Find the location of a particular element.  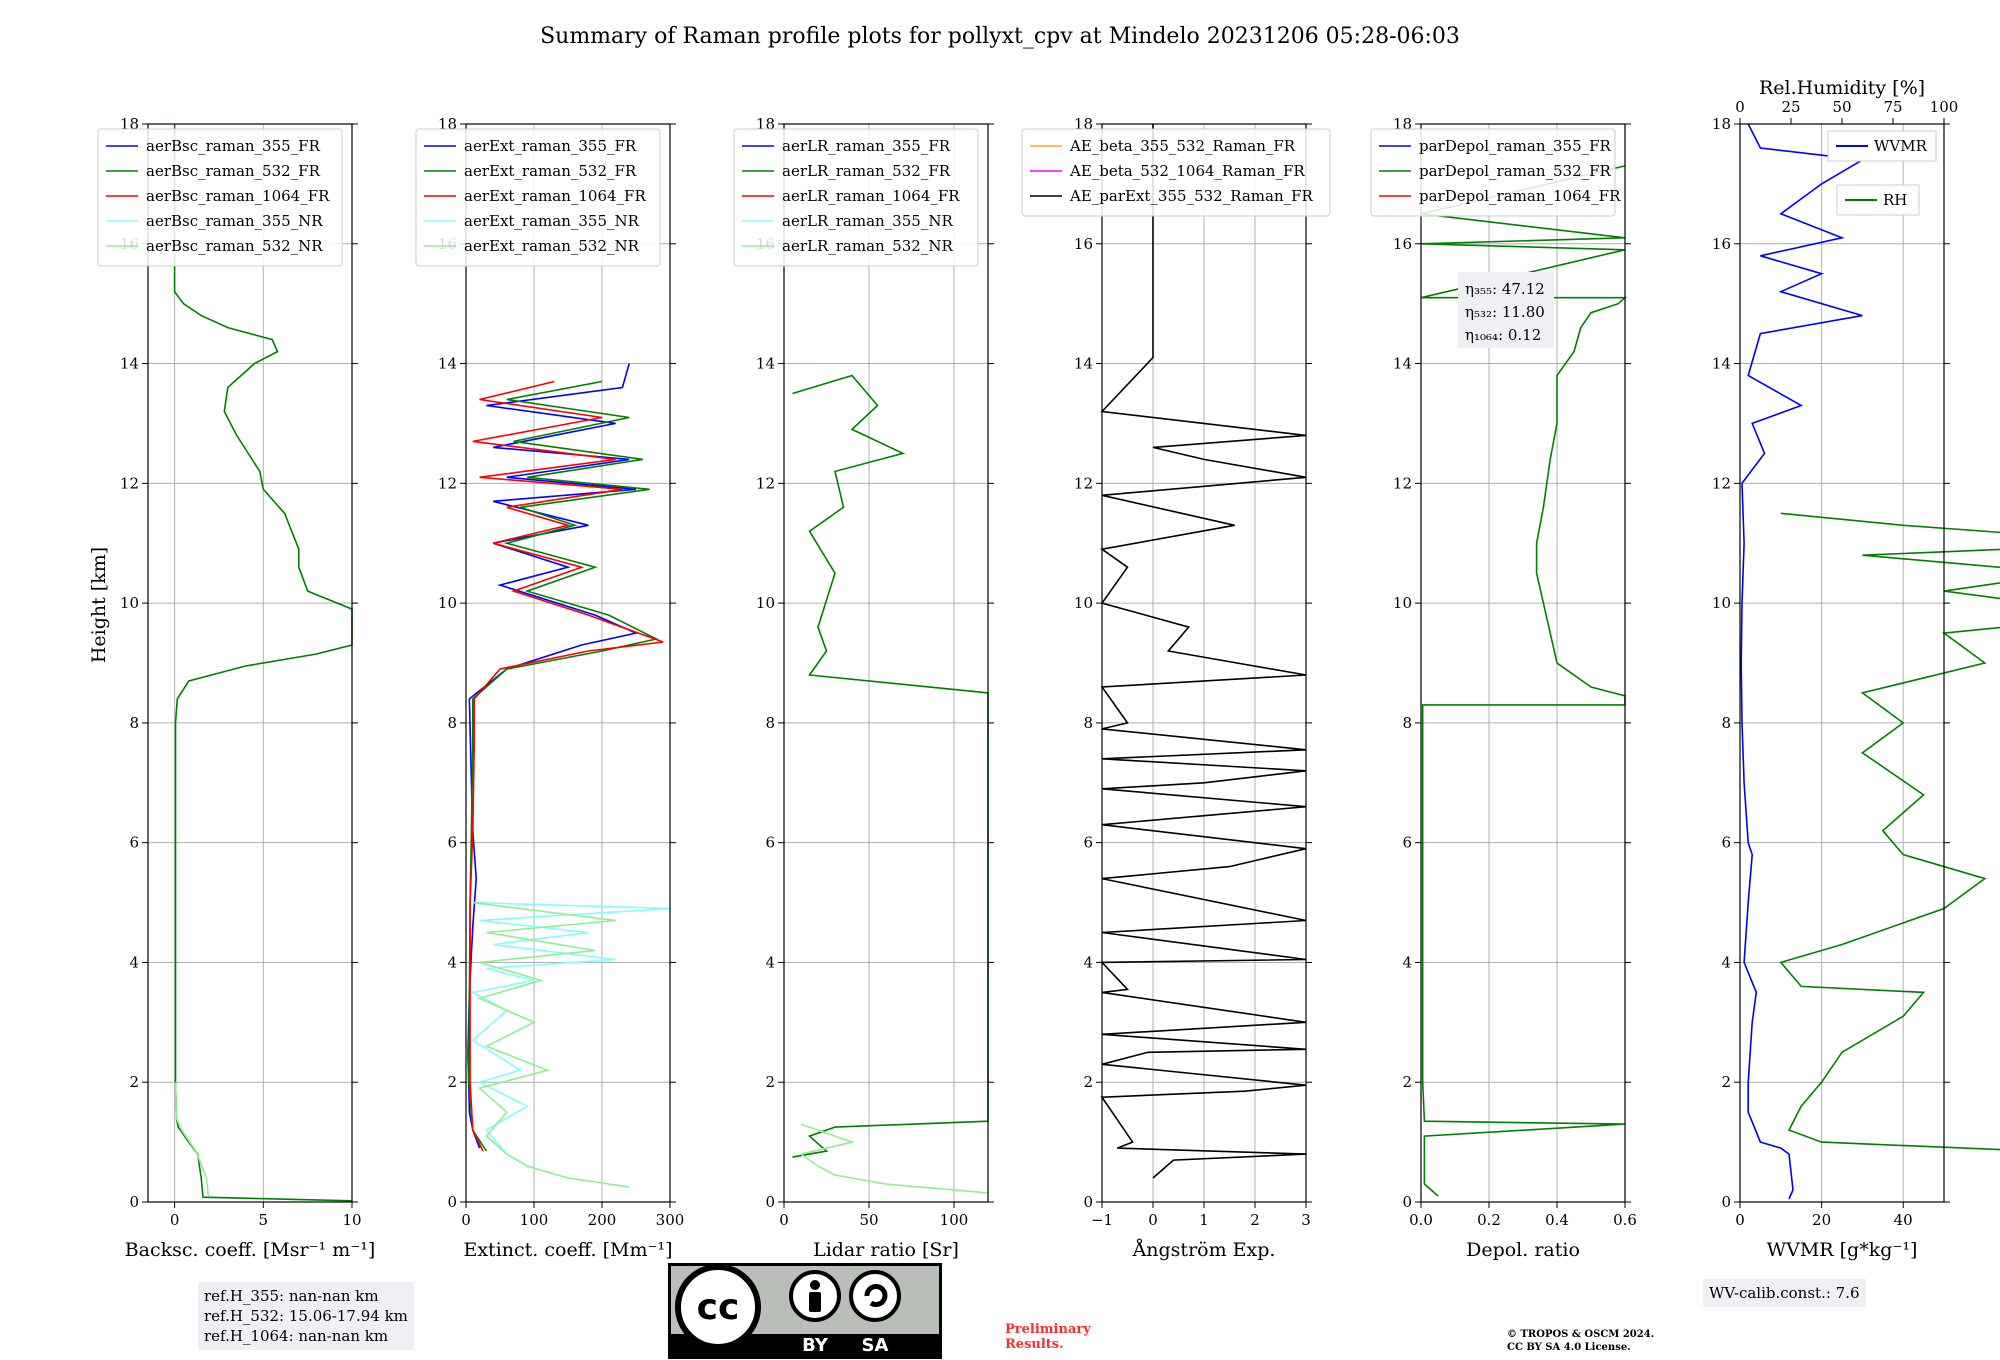

legend-label: AE_beta_355_532_Raman_FR is located at coordinates (1182, 146).